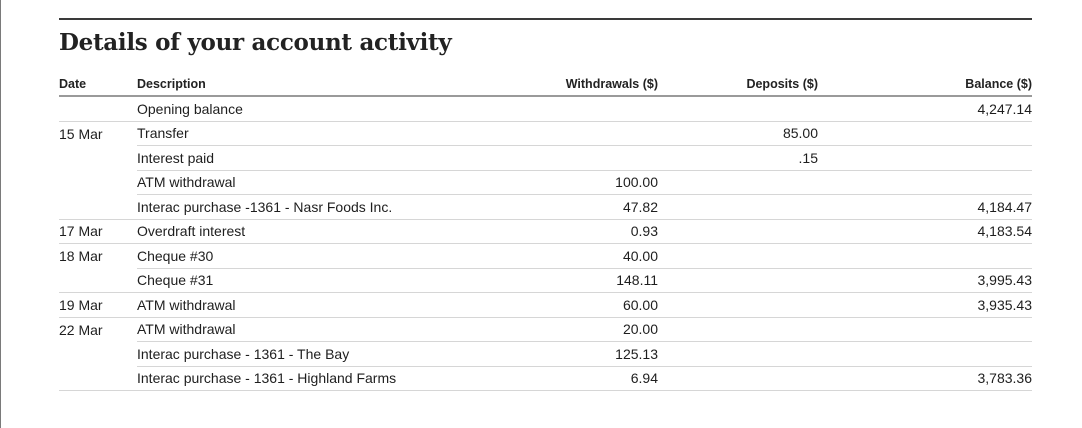  I want to click on row-withdrawal: 20.00, so click(597, 329).